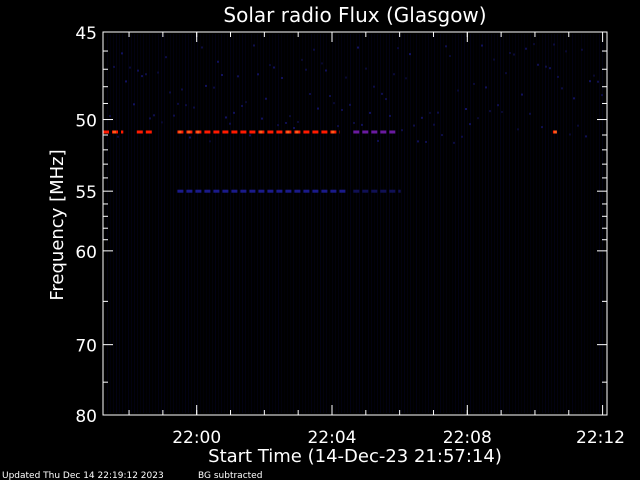 This screenshot has width=640, height=480. Describe the element at coordinates (86, 122) in the screenshot. I see `y-tick-label: 50` at that location.